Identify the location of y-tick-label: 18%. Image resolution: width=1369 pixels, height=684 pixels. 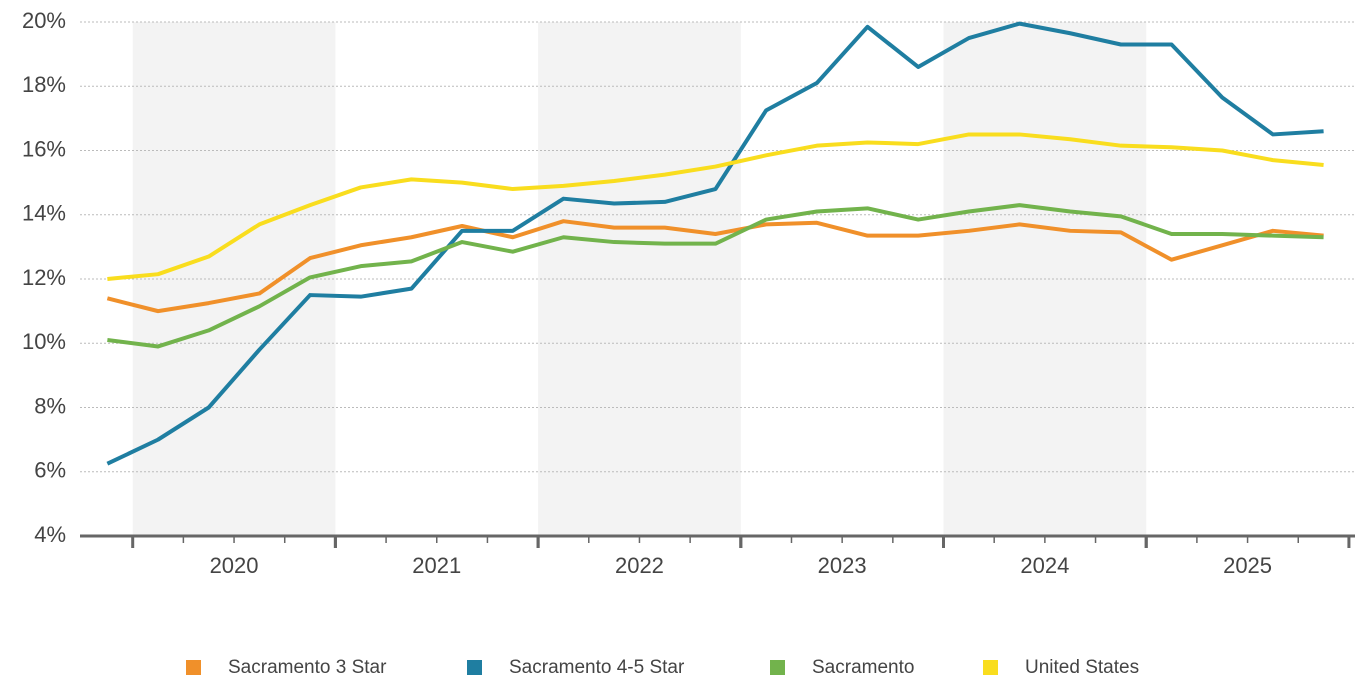
(44, 84).